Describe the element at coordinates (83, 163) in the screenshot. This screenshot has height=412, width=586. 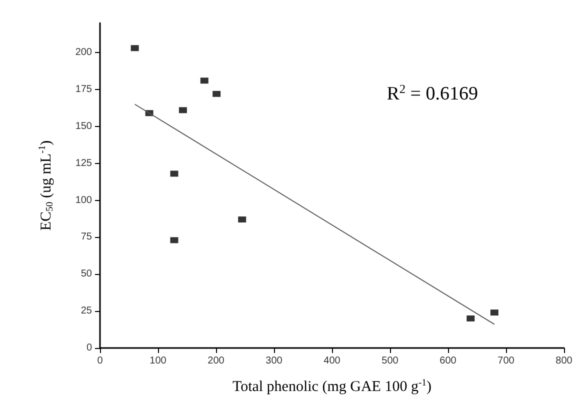
I see `y-tick-label: 125` at that location.